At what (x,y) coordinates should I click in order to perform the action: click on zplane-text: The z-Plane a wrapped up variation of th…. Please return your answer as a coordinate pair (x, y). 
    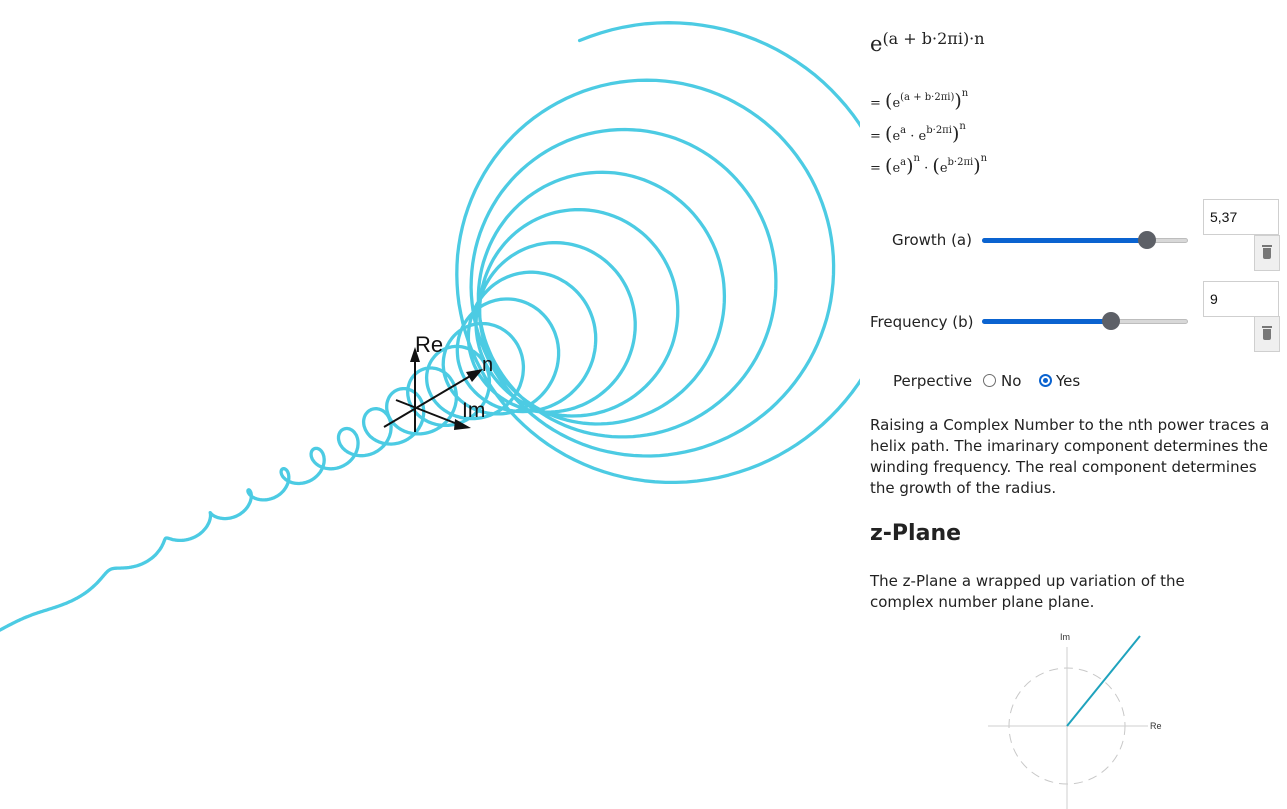
    Looking at the image, I should click on (1027, 591).